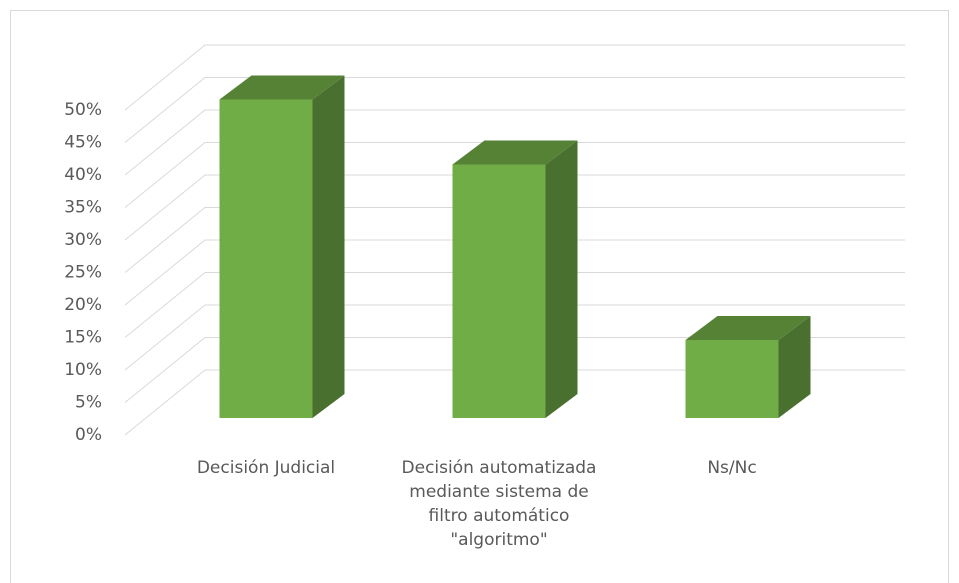 This screenshot has height=583, width=959. What do you see at coordinates (88, 435) in the screenshot?
I see `y-tick-label: 0%` at bounding box center [88, 435].